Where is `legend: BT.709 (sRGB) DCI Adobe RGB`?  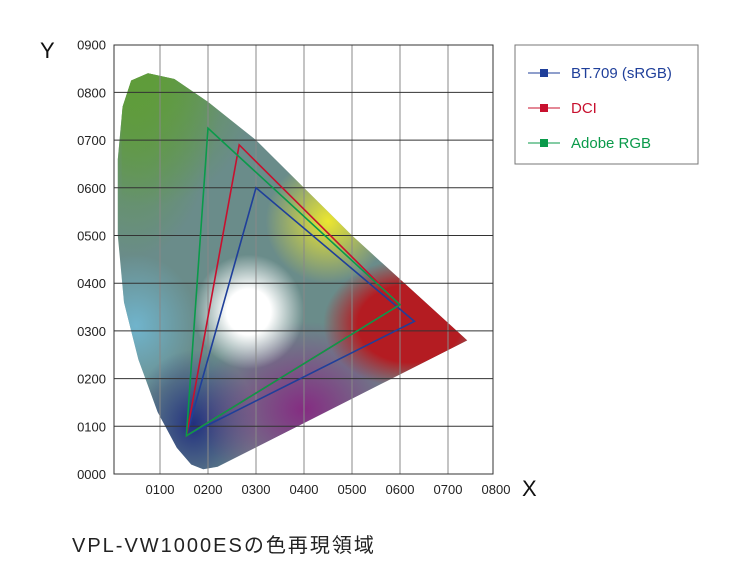 legend: BT.709 (sRGB) DCI Adobe RGB is located at coordinates (606, 104).